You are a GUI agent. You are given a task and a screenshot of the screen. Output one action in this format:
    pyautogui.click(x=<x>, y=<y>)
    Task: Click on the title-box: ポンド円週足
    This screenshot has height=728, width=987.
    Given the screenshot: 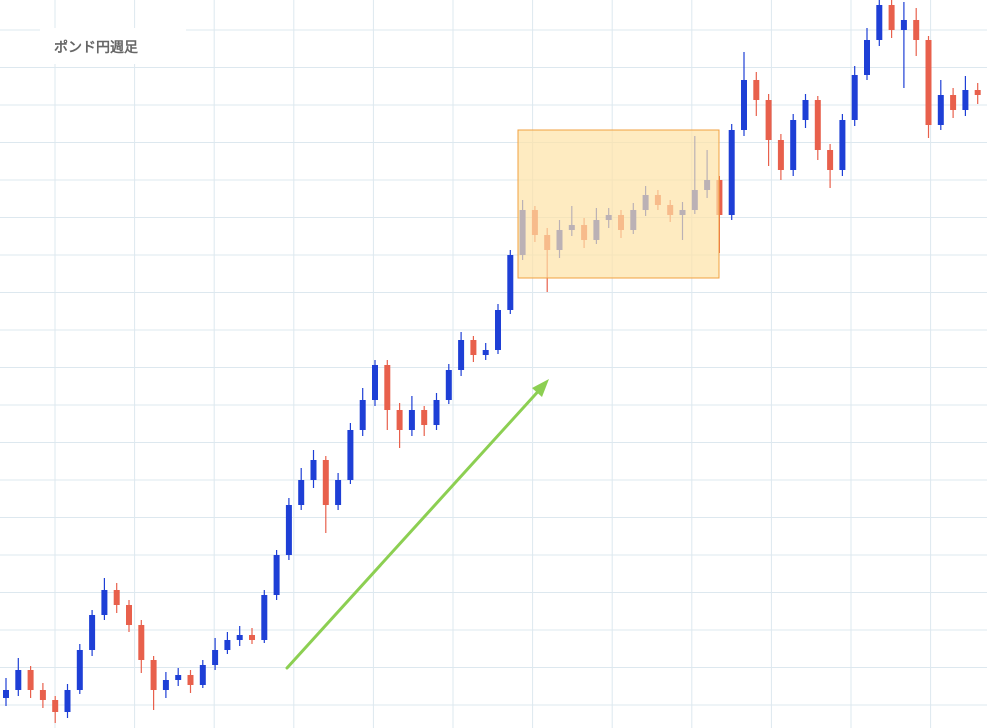 What is the action you would take?
    pyautogui.click(x=113, y=46)
    